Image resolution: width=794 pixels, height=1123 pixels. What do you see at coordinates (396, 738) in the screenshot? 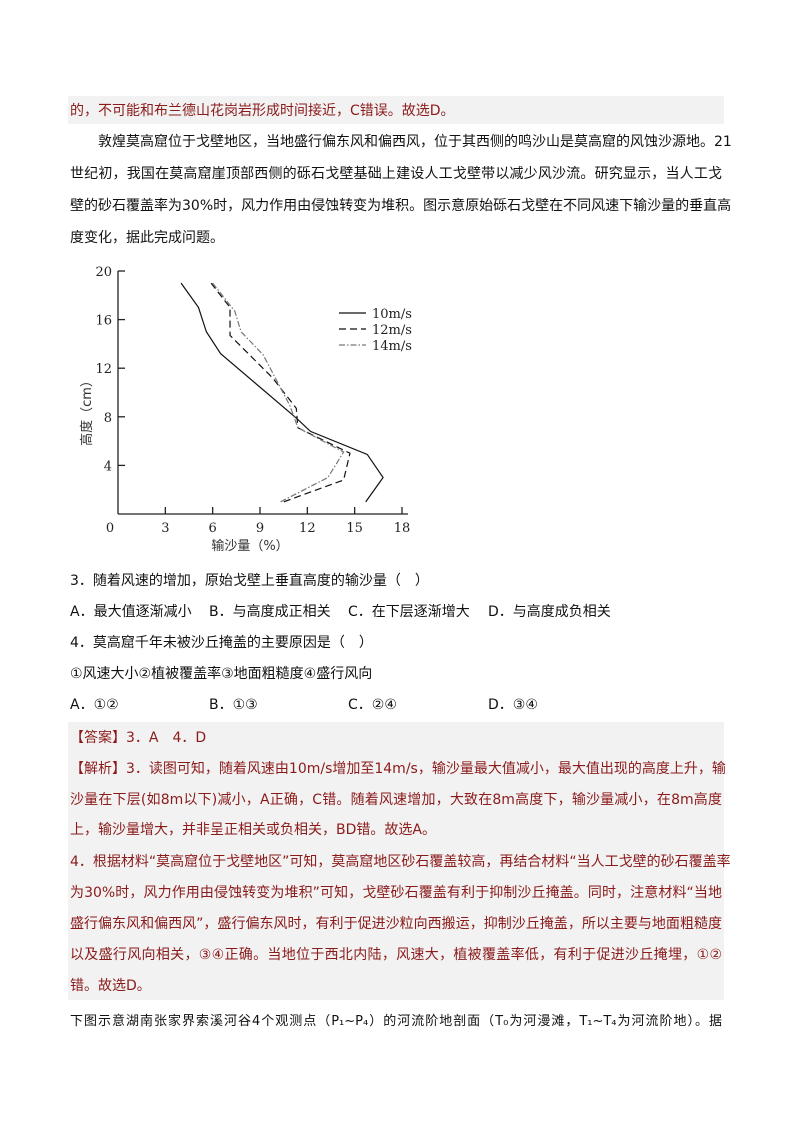
I see `answer-line: 【答案】3．A 4．D` at bounding box center [396, 738].